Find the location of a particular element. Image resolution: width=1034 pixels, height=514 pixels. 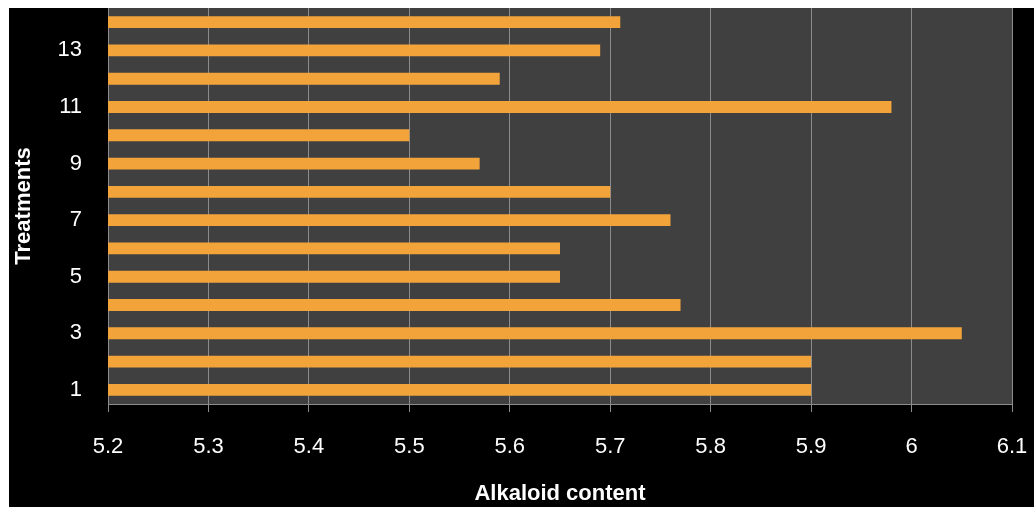

y-tick-label: 9 is located at coordinates (75, 162).